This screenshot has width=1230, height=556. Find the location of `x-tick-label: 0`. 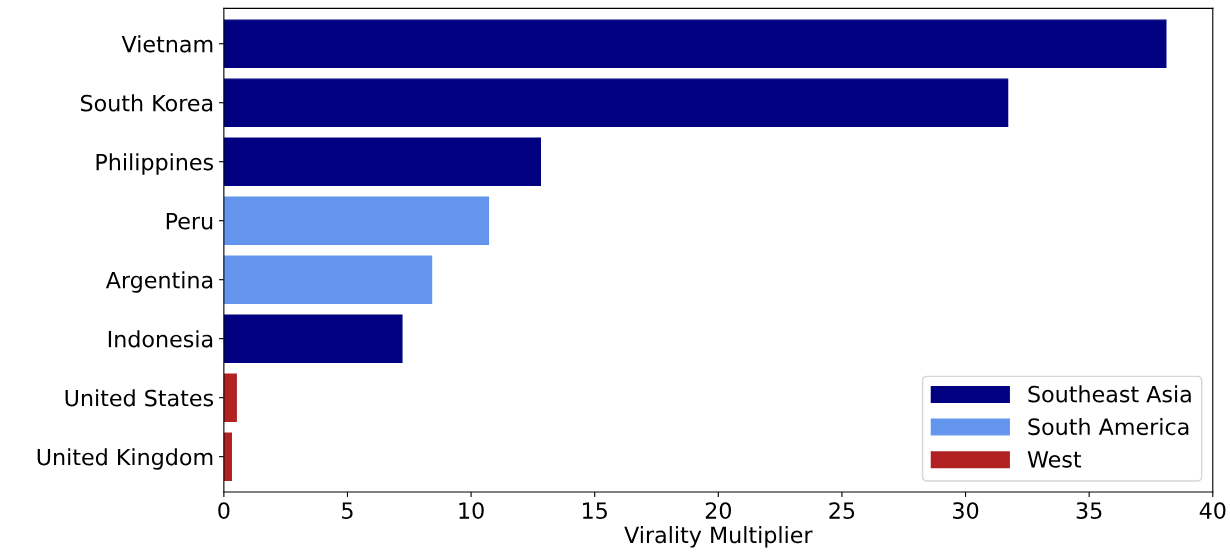

x-tick-label: 0 is located at coordinates (224, 510).